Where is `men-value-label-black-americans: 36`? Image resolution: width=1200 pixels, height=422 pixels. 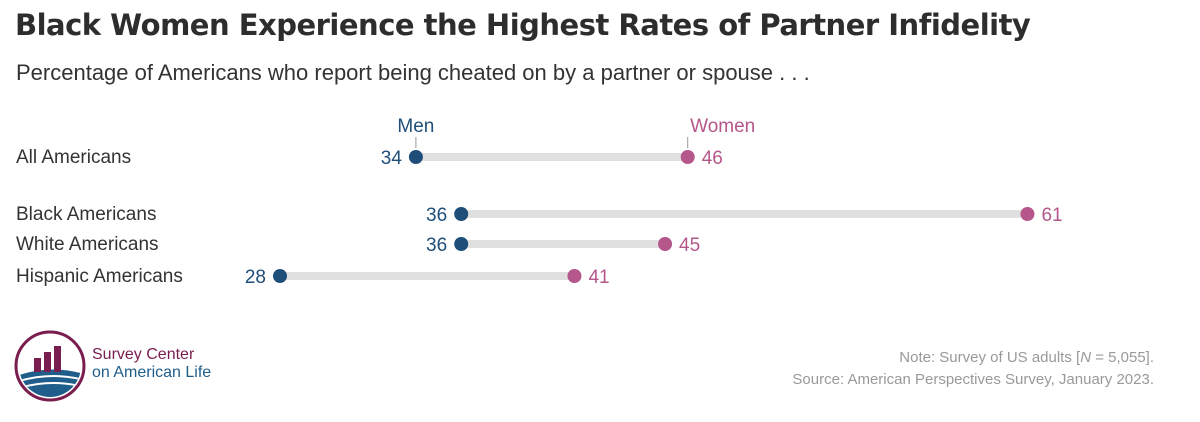 men-value-label-black-americans: 36 is located at coordinates (436, 215).